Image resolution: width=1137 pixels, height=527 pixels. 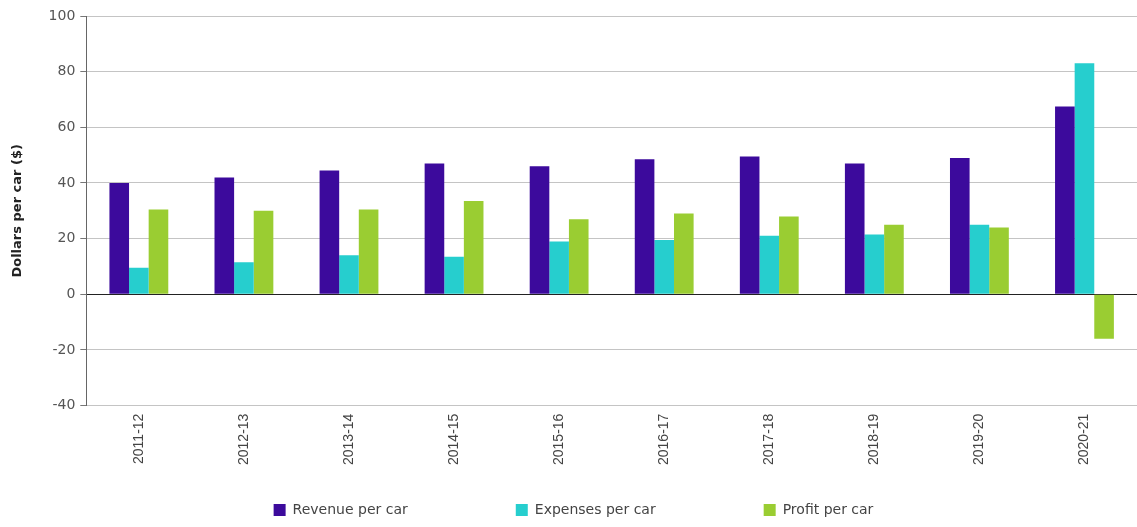 I want to click on x-tick-label: 2011-12, so click(x=137, y=438).